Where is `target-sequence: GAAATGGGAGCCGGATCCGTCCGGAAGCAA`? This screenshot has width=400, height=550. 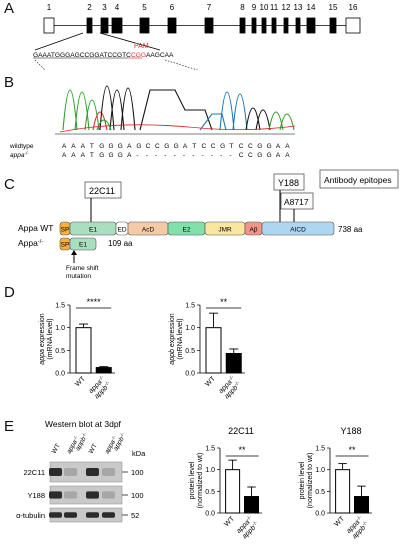
target-sequence: GAAATGGGAGCCGGATCCGTCCGGAAGCAA is located at coordinates (103, 55).